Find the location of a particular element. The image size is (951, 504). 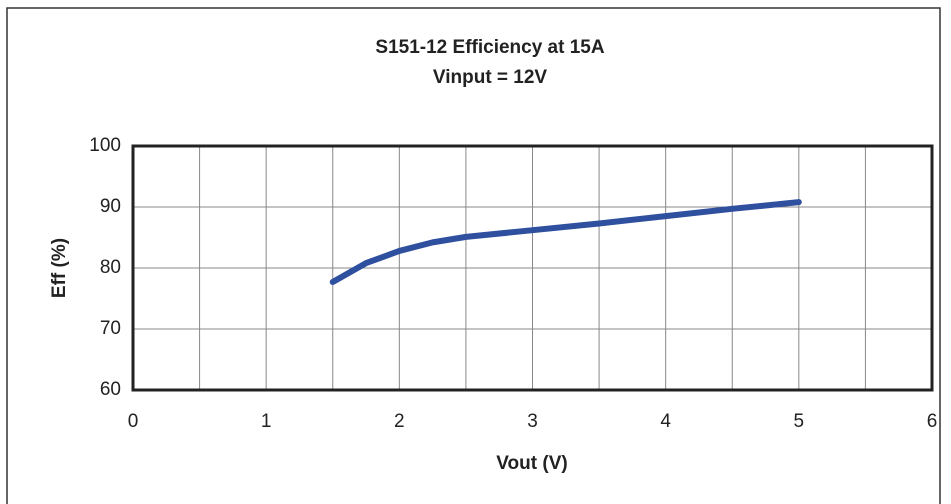

x-tick-label: 5 is located at coordinates (799, 421).